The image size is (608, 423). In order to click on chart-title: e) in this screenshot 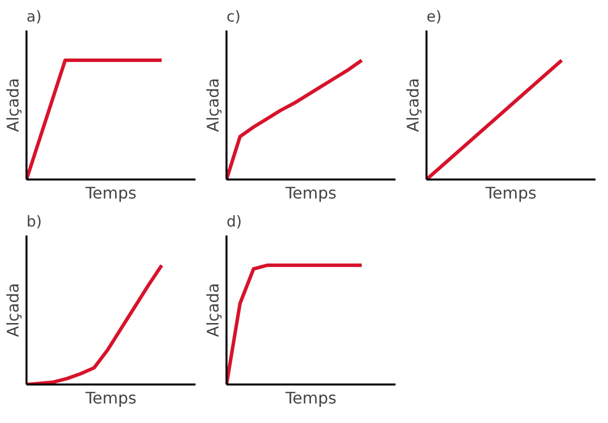, I will do `click(434, 17)`.